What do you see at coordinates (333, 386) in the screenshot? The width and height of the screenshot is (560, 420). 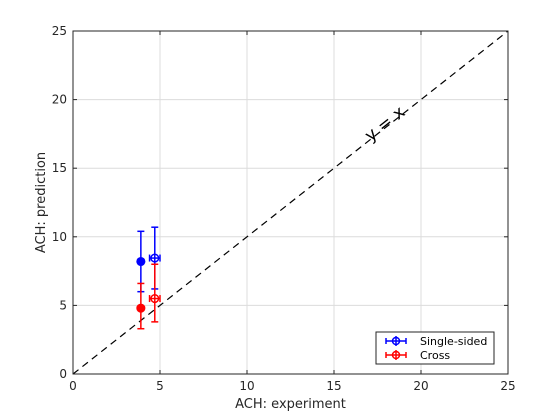 I see `x-tick-label-15: 15` at bounding box center [333, 386].